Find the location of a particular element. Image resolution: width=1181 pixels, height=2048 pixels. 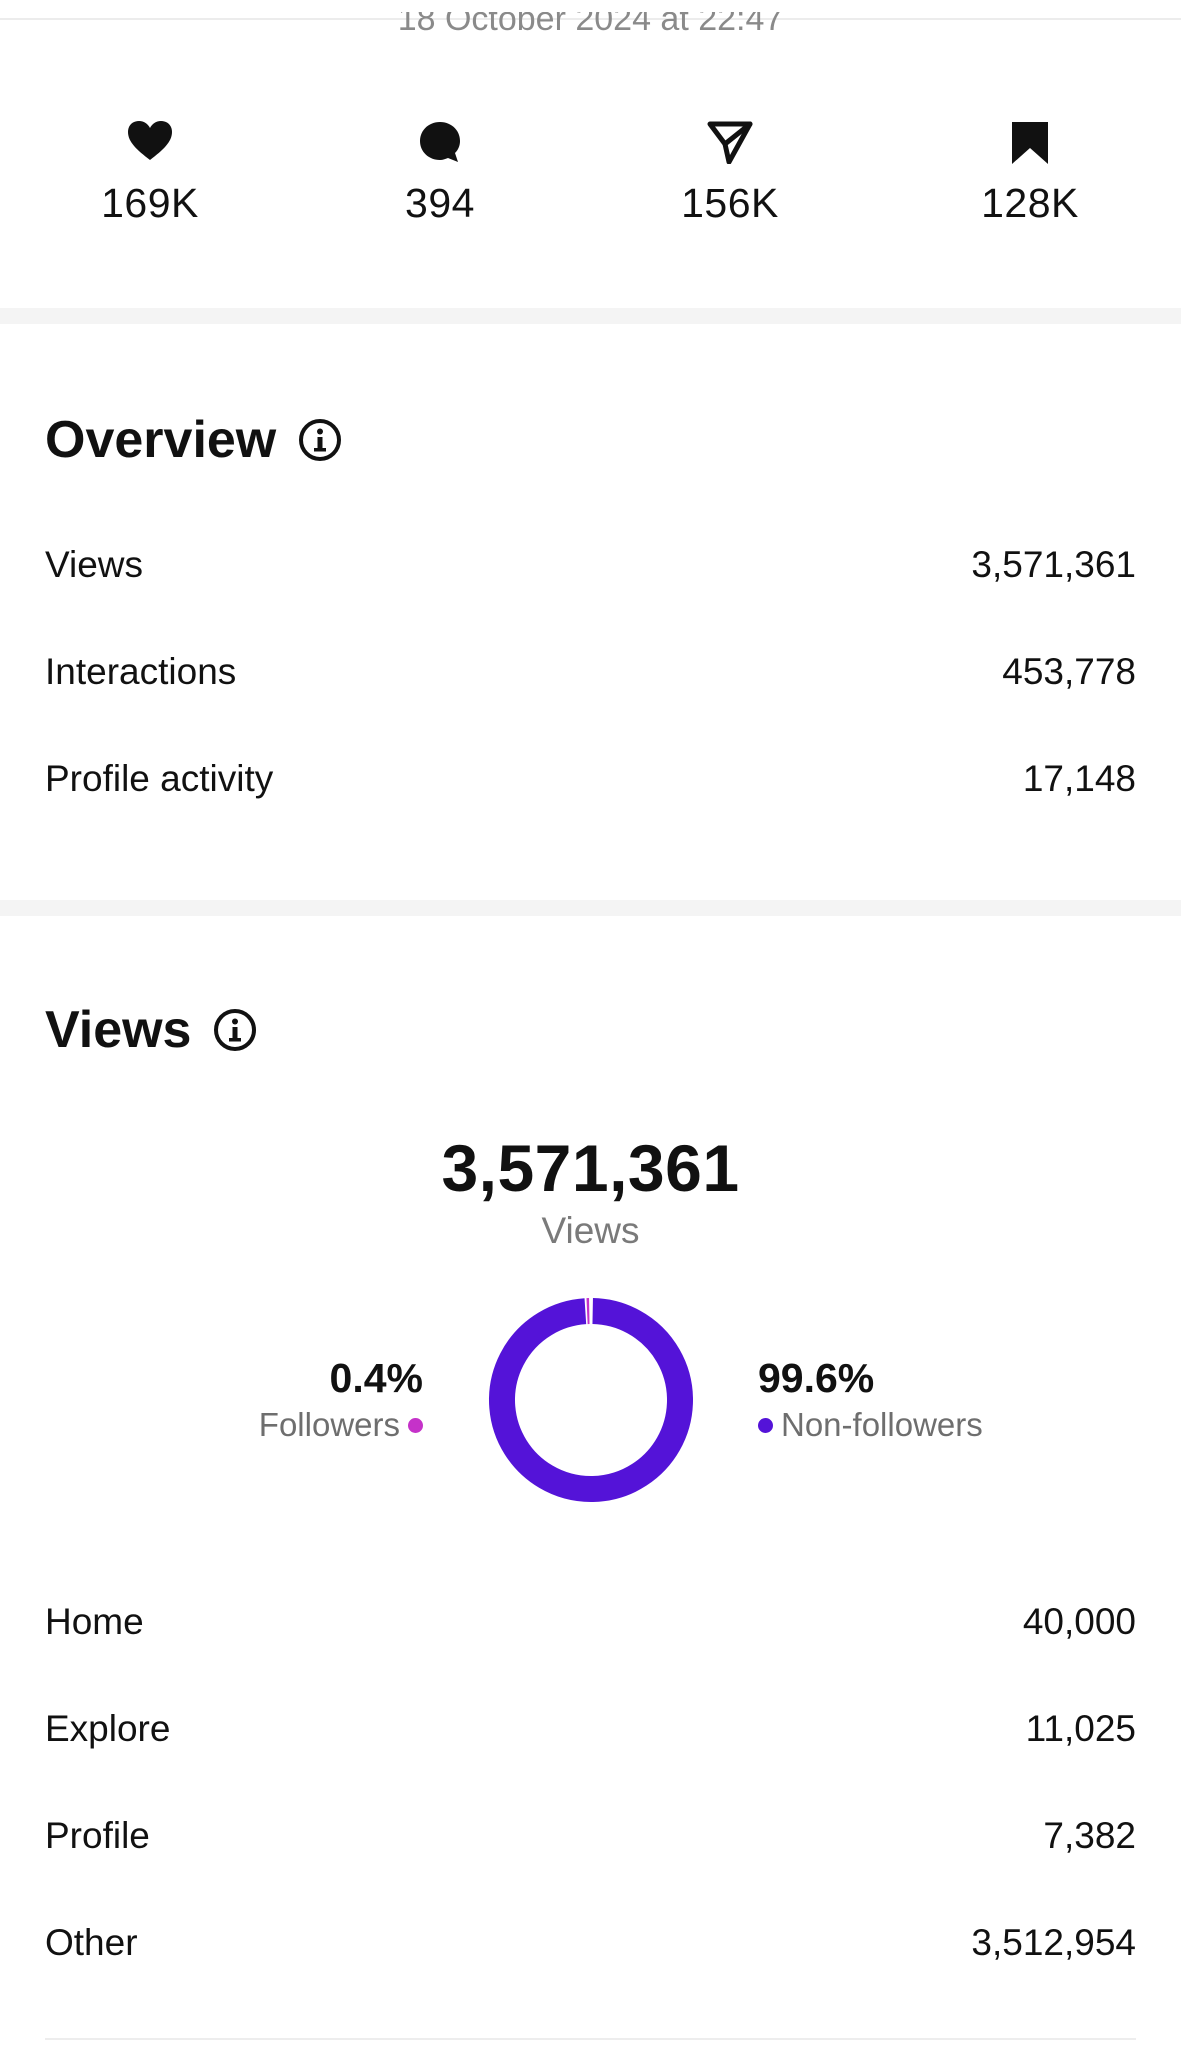

row-label: Home is located at coordinates (94, 1621).